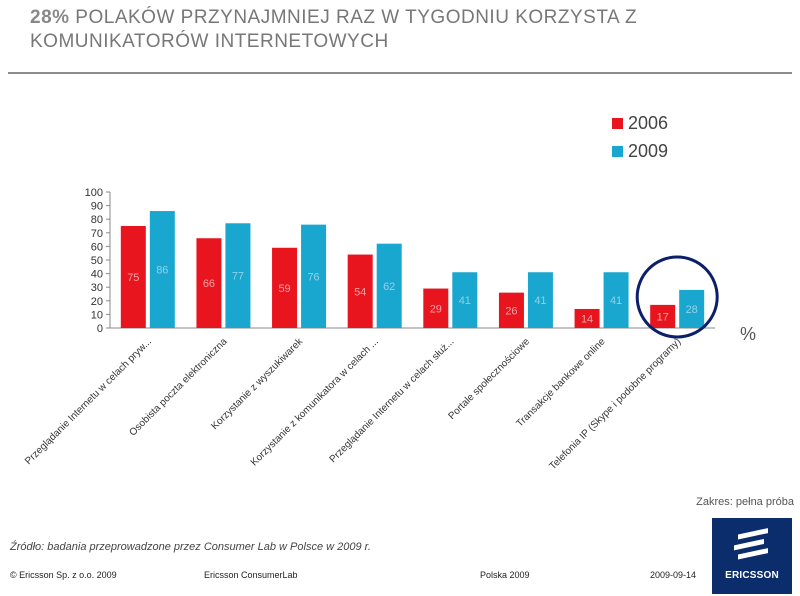 This screenshot has height=596, width=800. I want to click on y-tick-label: 60, so click(97, 247).